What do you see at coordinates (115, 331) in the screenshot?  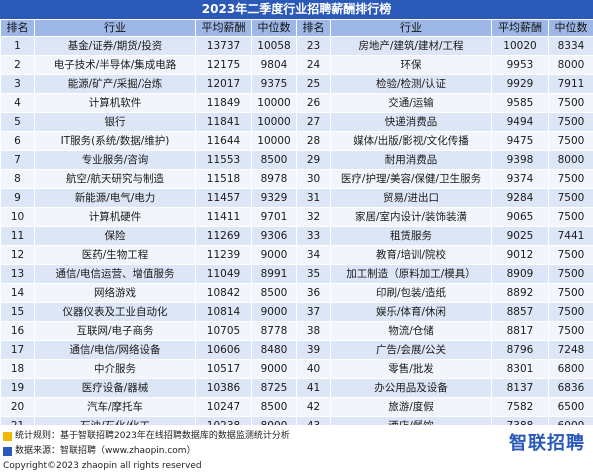 I see `industry-cell: 互联网/电子商务` at bounding box center [115, 331].